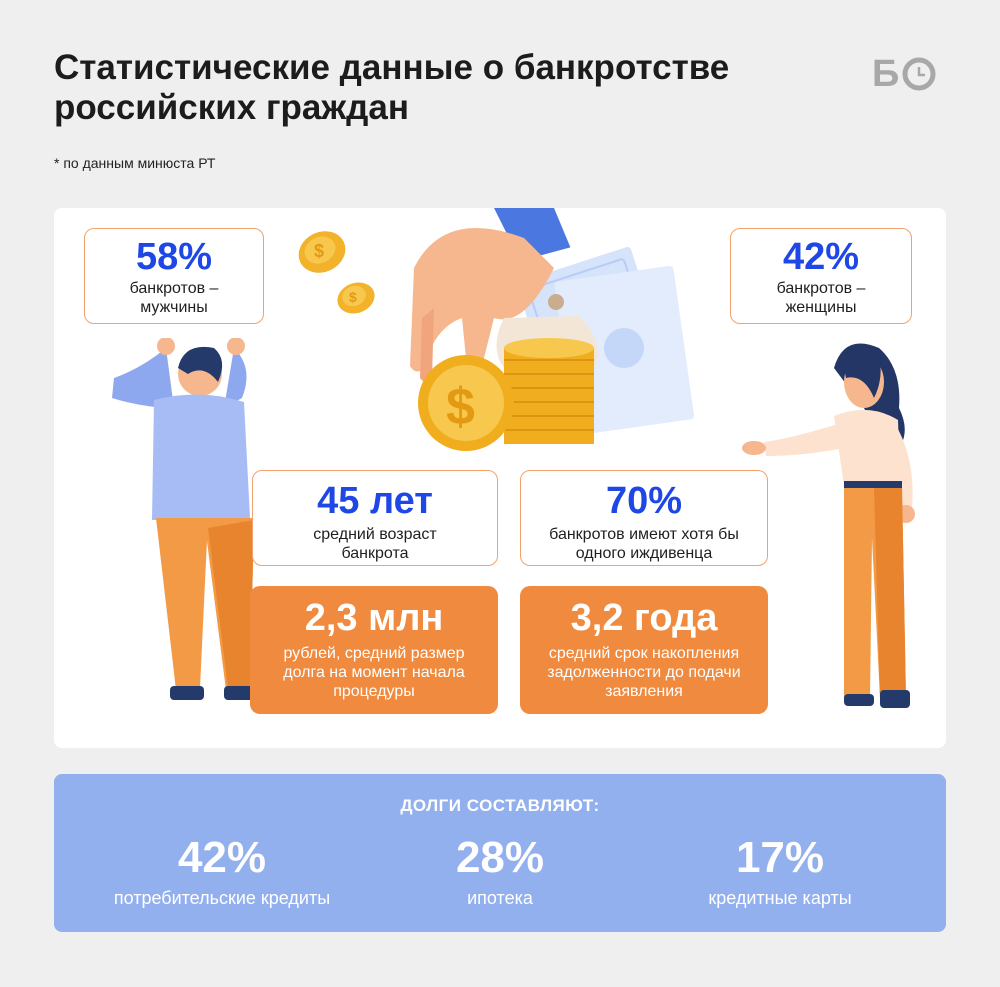  Describe the element at coordinates (135, 163) in the screenshot. I see `source-note: * по данным минюста РТ` at that location.